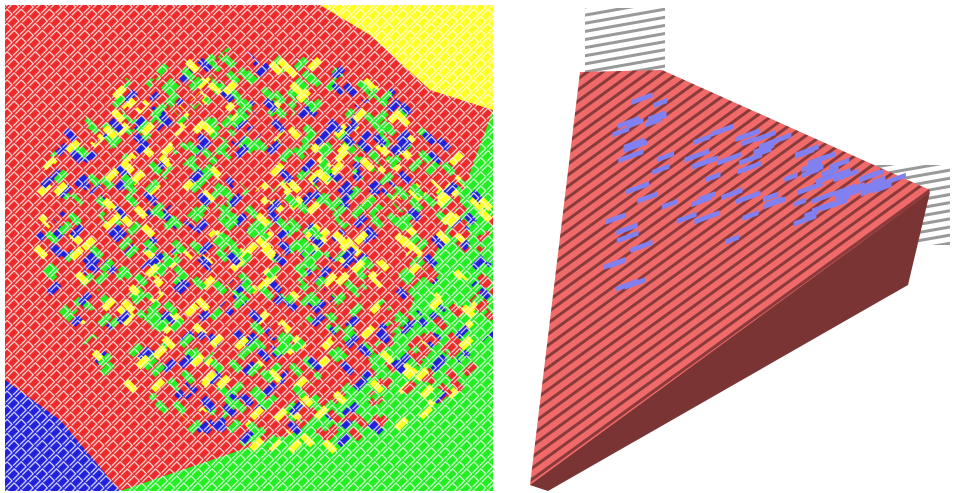 This screenshot has width=954, height=493. I want to click on blue-blocks, so click(754, 192).